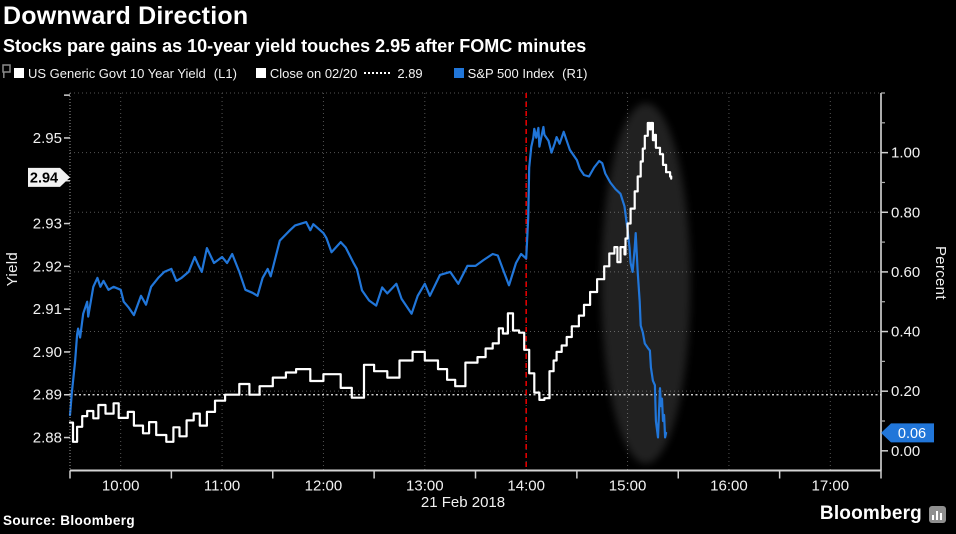  What do you see at coordinates (912, 434) in the screenshot?
I see `spx-last-price: 0.06` at bounding box center [912, 434].